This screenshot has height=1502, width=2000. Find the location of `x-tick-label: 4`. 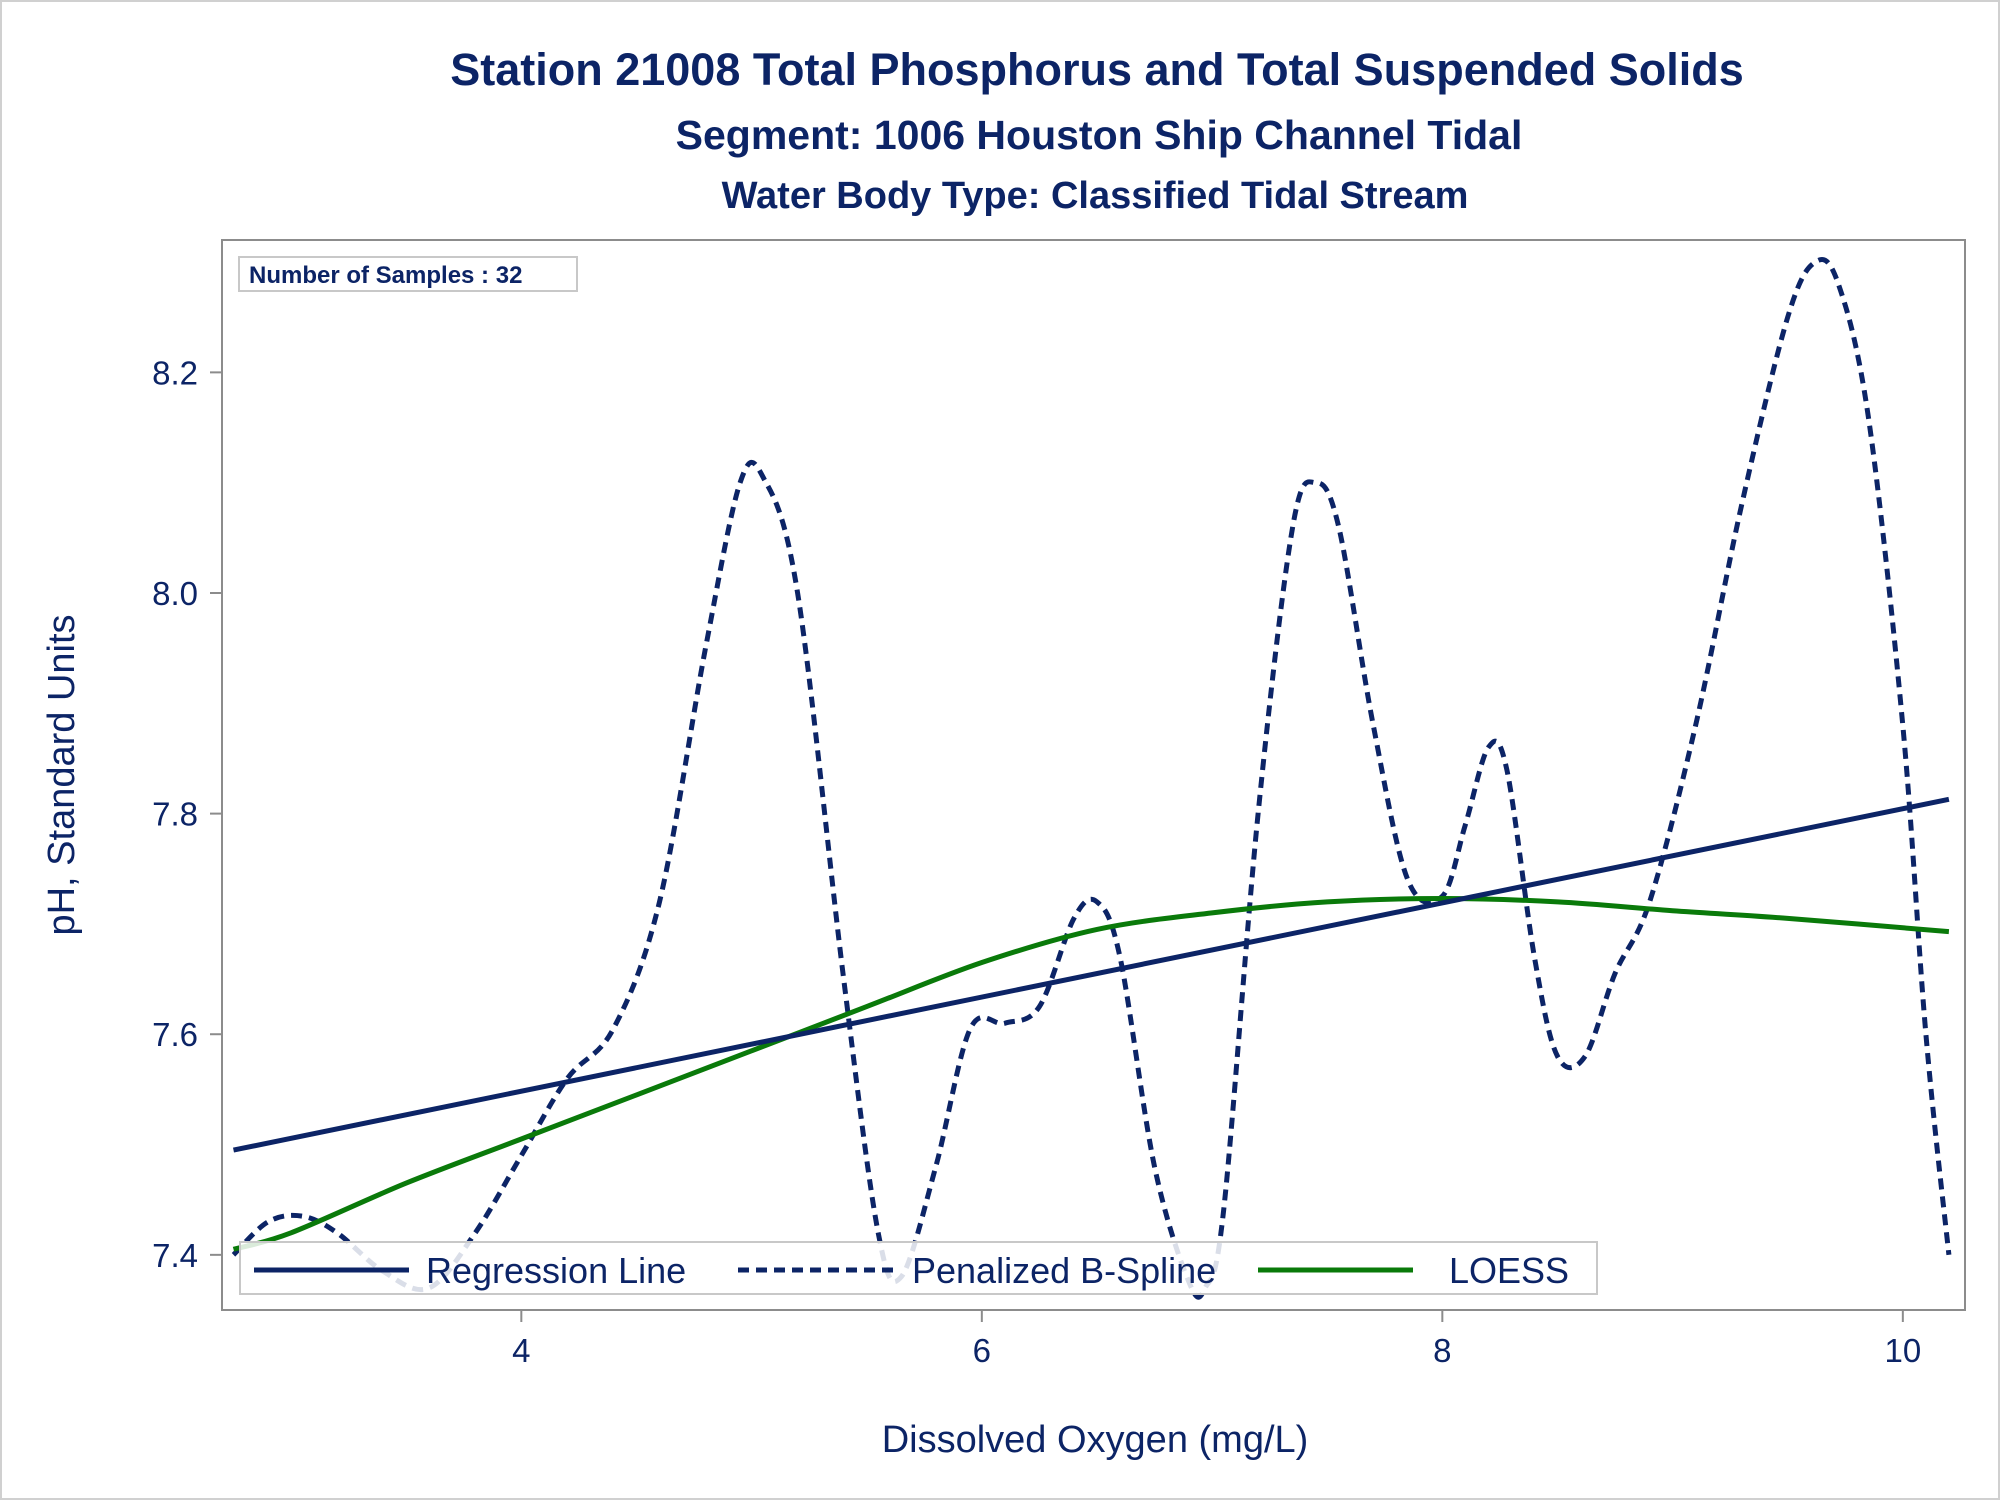

x-tick-label: 4 is located at coordinates (521, 1350).